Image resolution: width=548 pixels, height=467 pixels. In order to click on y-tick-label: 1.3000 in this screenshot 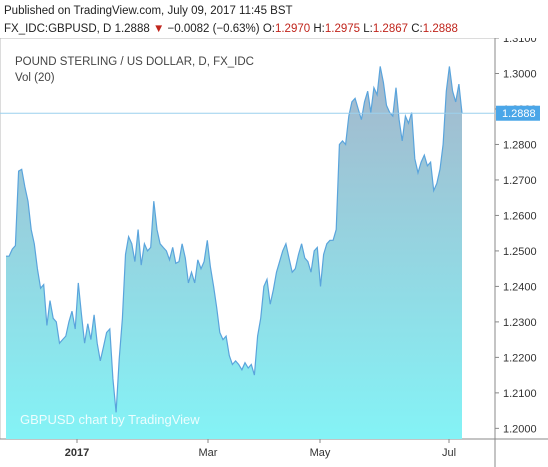, I will do `click(520, 74)`.